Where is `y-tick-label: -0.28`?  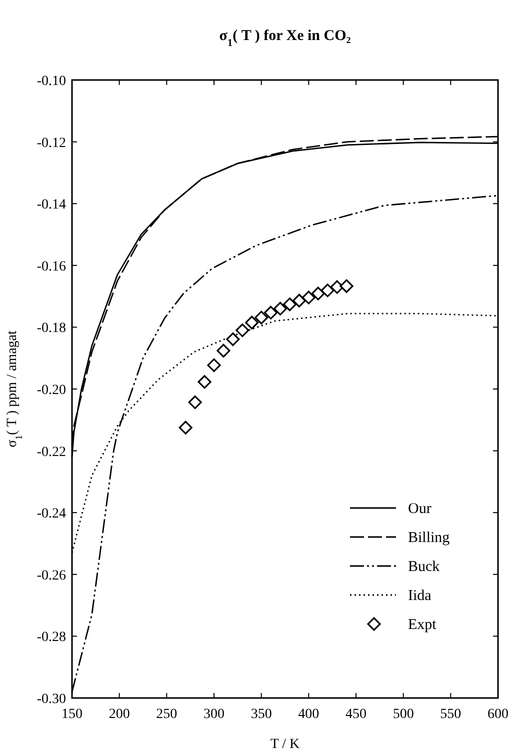 y-tick-label: -0.28 is located at coordinates (51, 638).